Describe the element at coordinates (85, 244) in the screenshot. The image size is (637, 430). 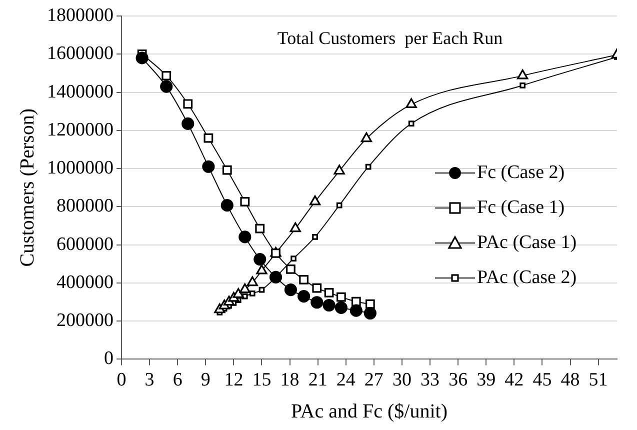
I see `y-tick-label: 600000` at that location.